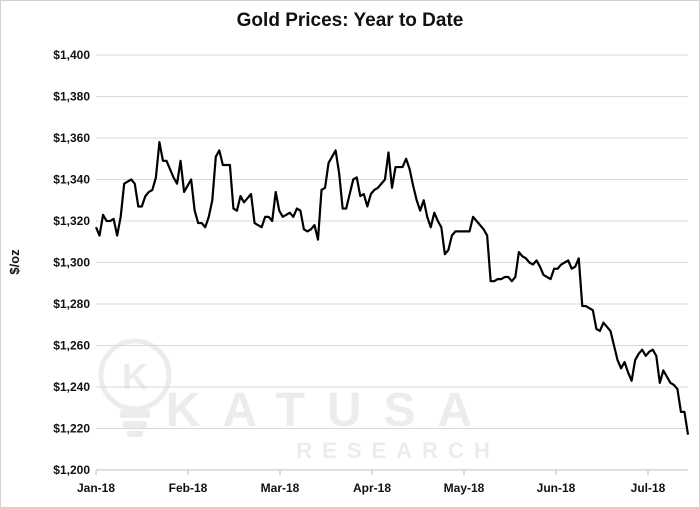 This screenshot has width=700, height=508. Describe the element at coordinates (397, 450) in the screenshot. I see `watermark-subtitle: RESEARCH` at that location.